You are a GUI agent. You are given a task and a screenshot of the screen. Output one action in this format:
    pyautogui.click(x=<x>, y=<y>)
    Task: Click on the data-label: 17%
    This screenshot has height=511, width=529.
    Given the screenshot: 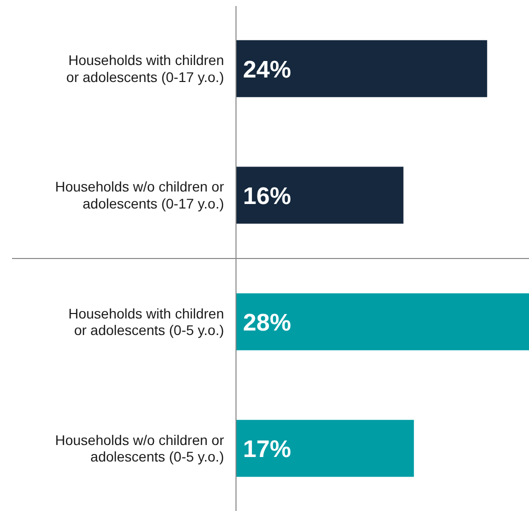 What is the action you would take?
    pyautogui.click(x=267, y=449)
    